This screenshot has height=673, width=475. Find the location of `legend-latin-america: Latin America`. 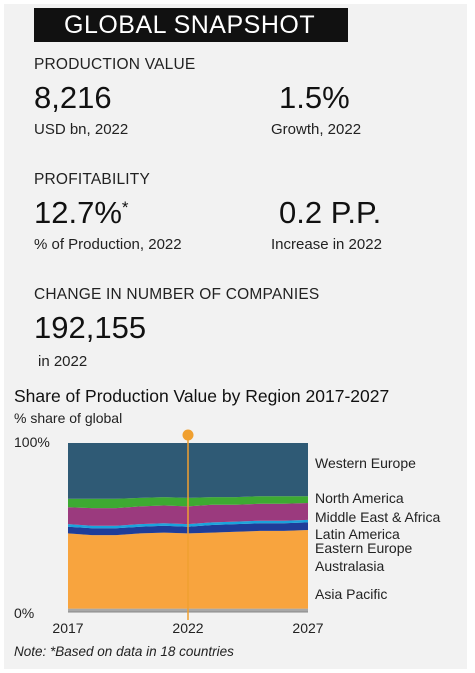

legend-latin-america: Latin America is located at coordinates (357, 534).